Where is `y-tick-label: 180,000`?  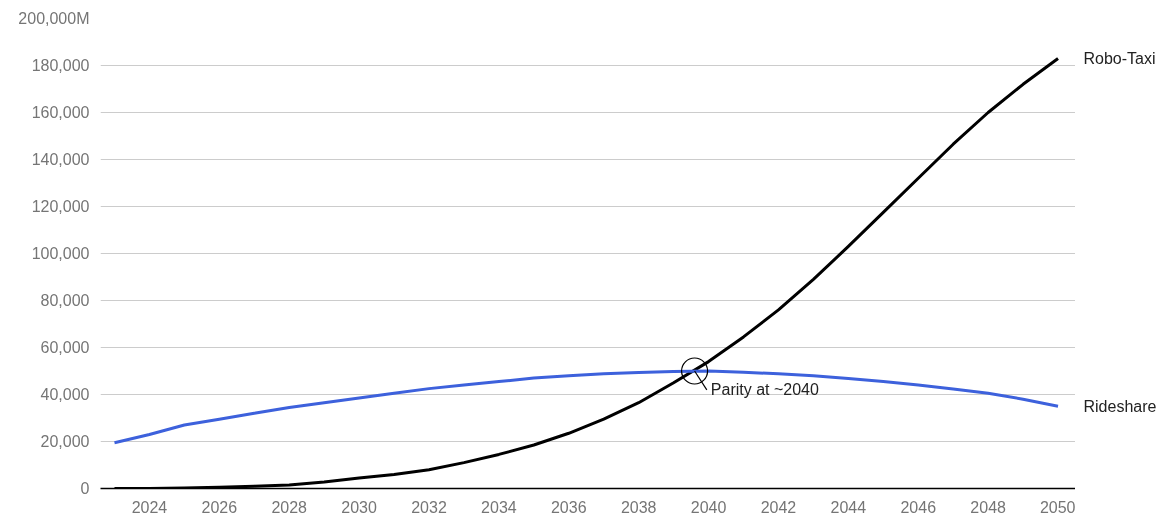
y-tick-label: 180,000 is located at coordinates (60, 65).